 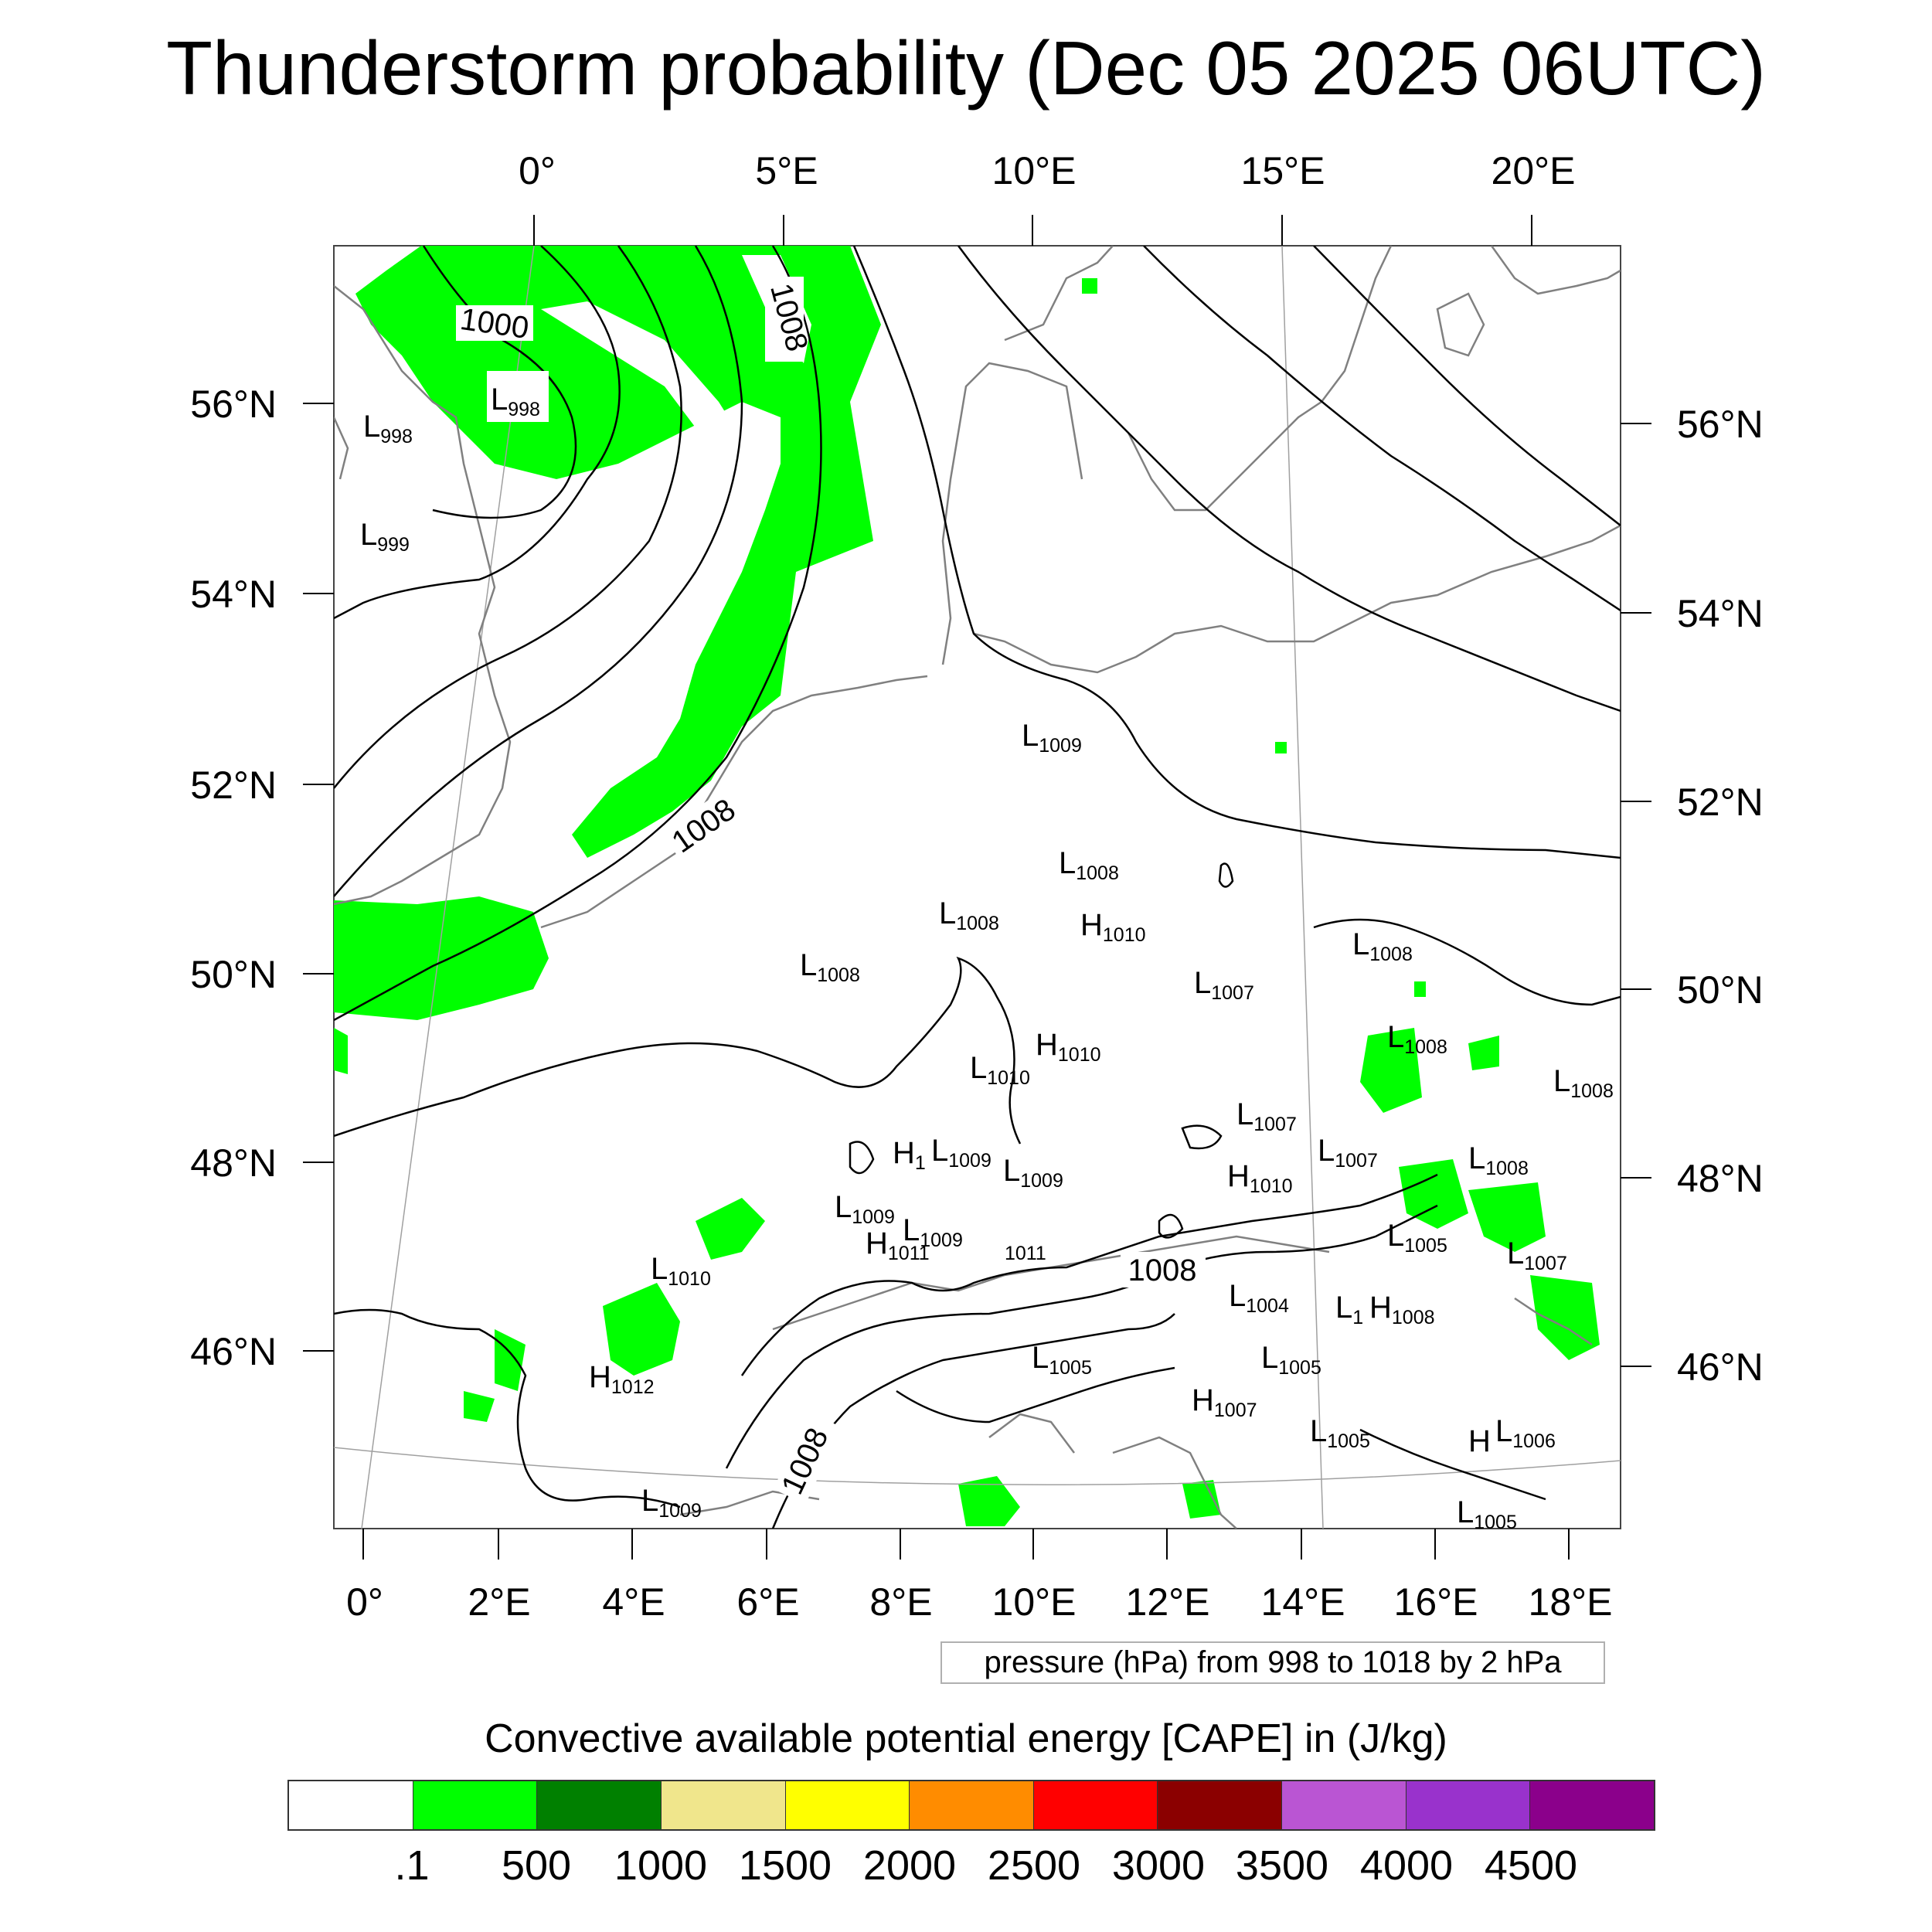 I want to click on pressure-center: L1010, so click(x=681, y=1271).